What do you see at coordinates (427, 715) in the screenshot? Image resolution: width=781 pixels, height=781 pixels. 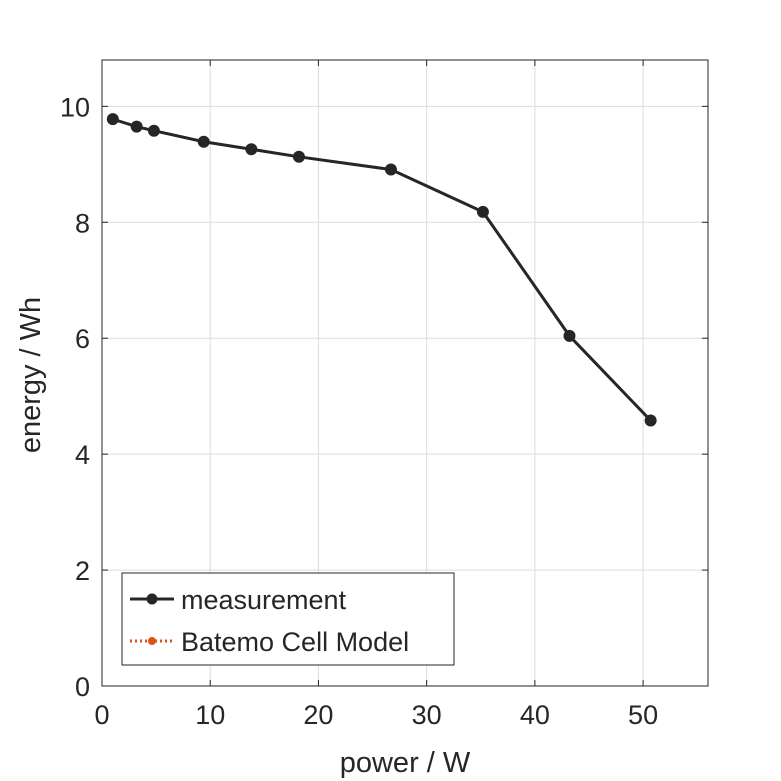 I see `x-tick-label: 30` at bounding box center [427, 715].